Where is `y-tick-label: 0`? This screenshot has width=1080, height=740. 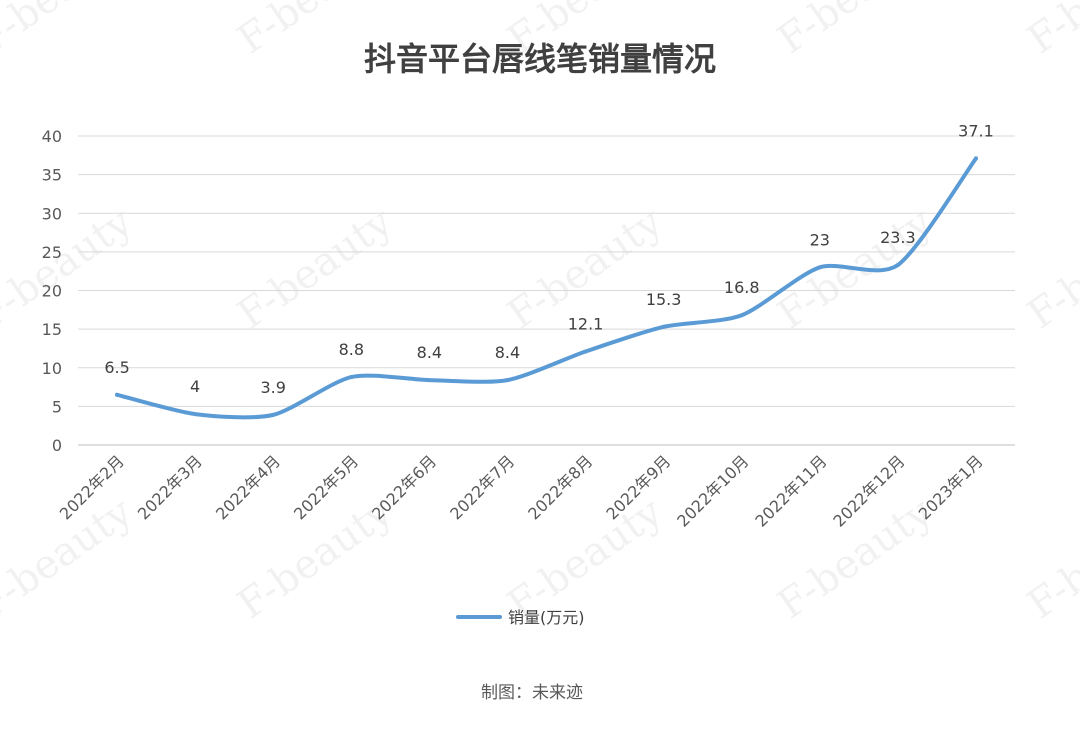 y-tick-label: 0 is located at coordinates (57, 445).